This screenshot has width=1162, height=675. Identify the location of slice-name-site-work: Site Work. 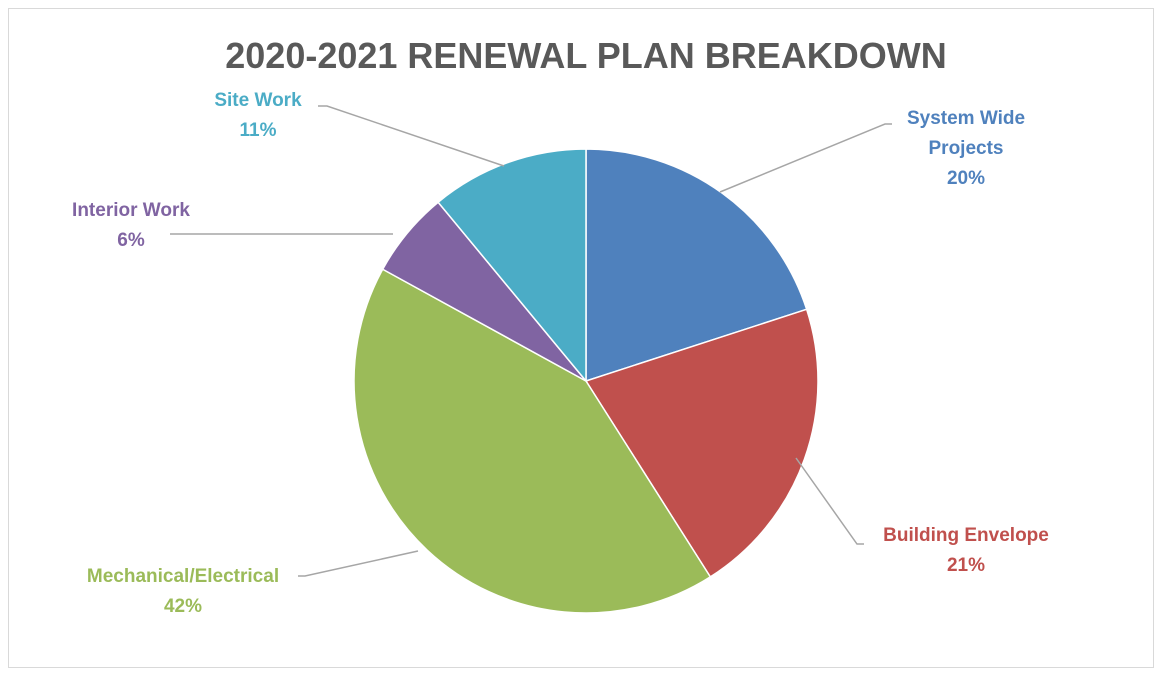
(258, 100).